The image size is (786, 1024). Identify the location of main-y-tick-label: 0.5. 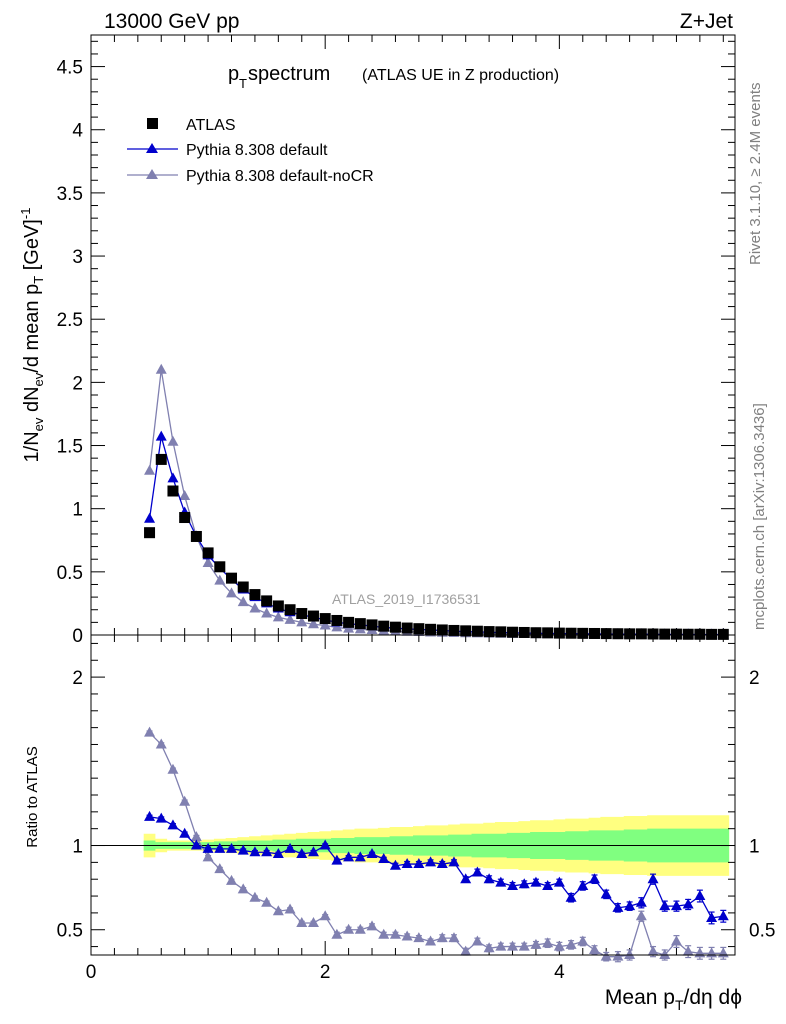
(70, 573).